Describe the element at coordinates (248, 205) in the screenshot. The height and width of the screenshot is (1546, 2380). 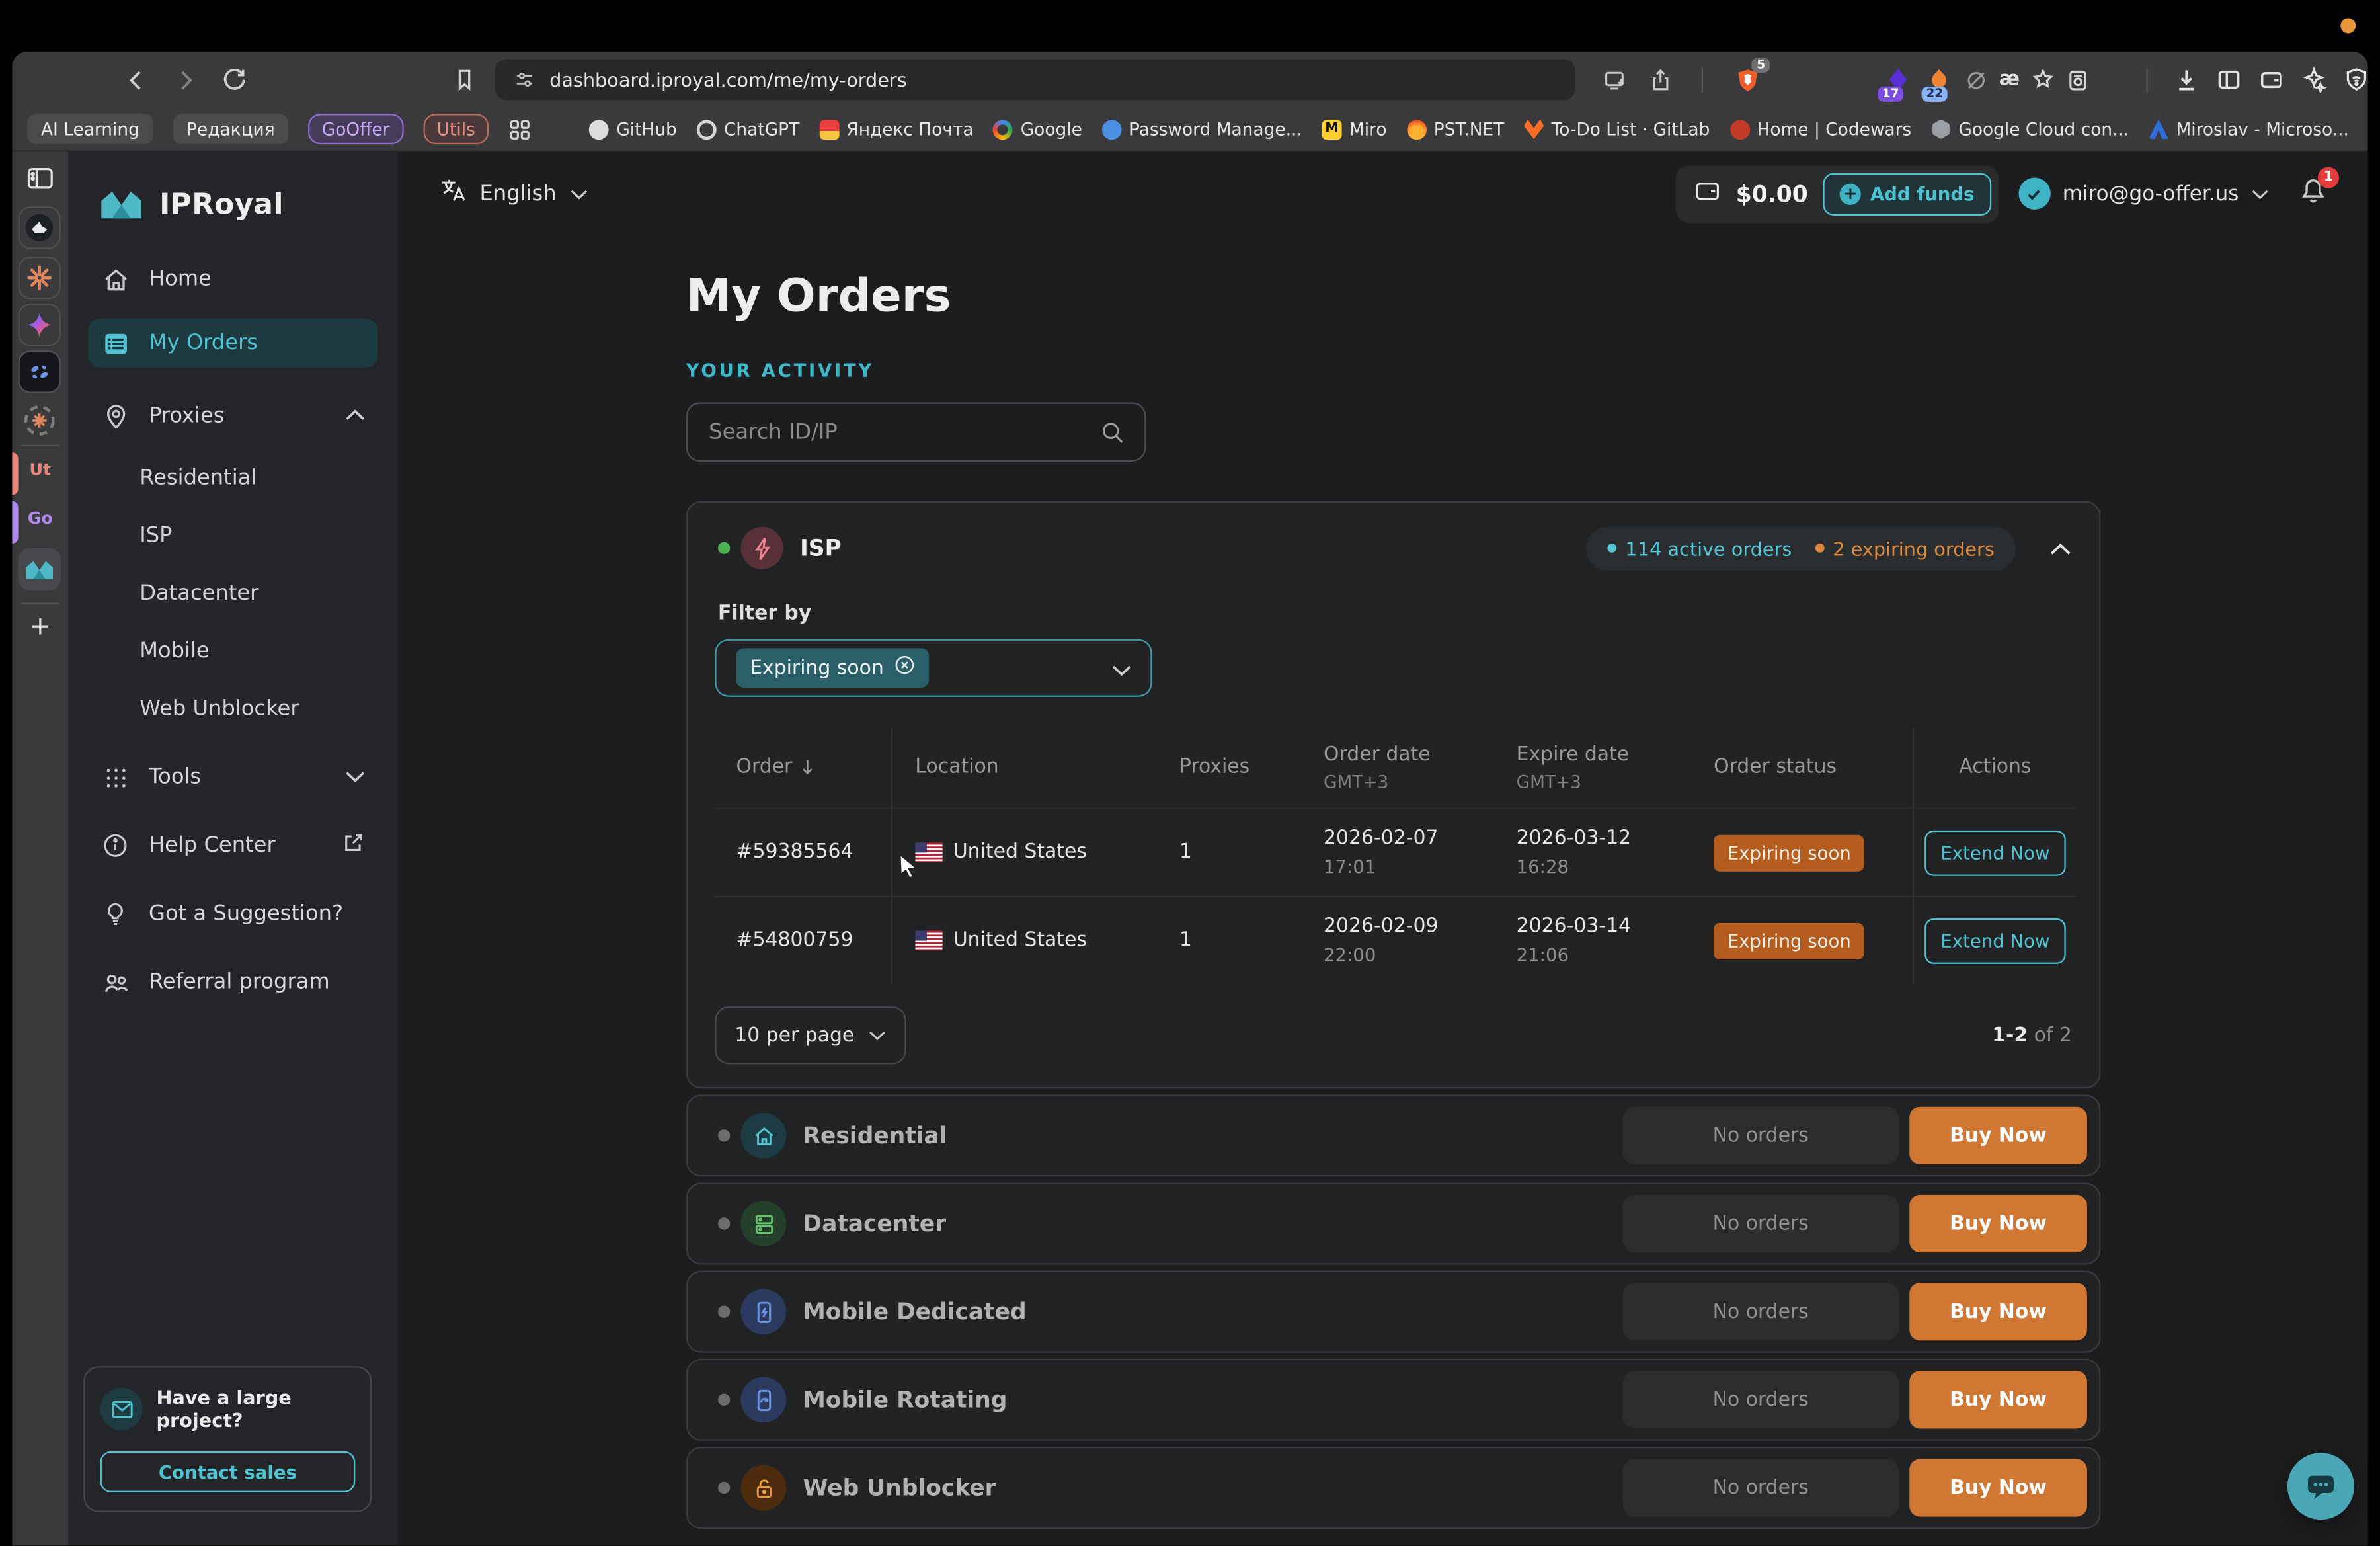
I see `iproyal-logo: IPRoyal` at that location.